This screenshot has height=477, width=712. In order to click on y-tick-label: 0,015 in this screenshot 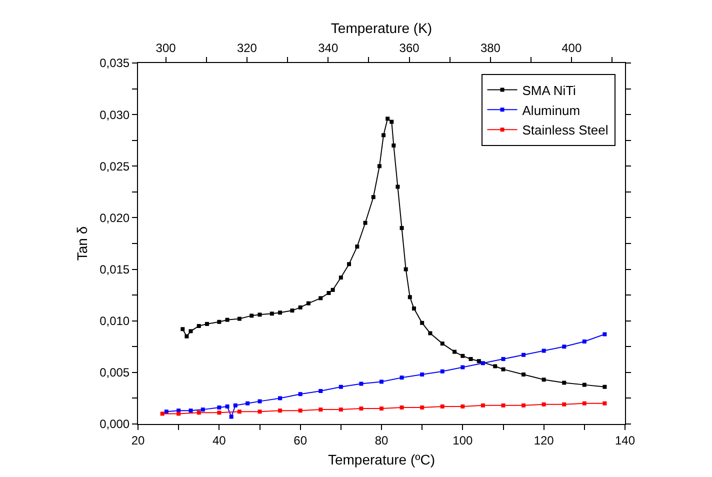, I will do `click(115, 269)`.